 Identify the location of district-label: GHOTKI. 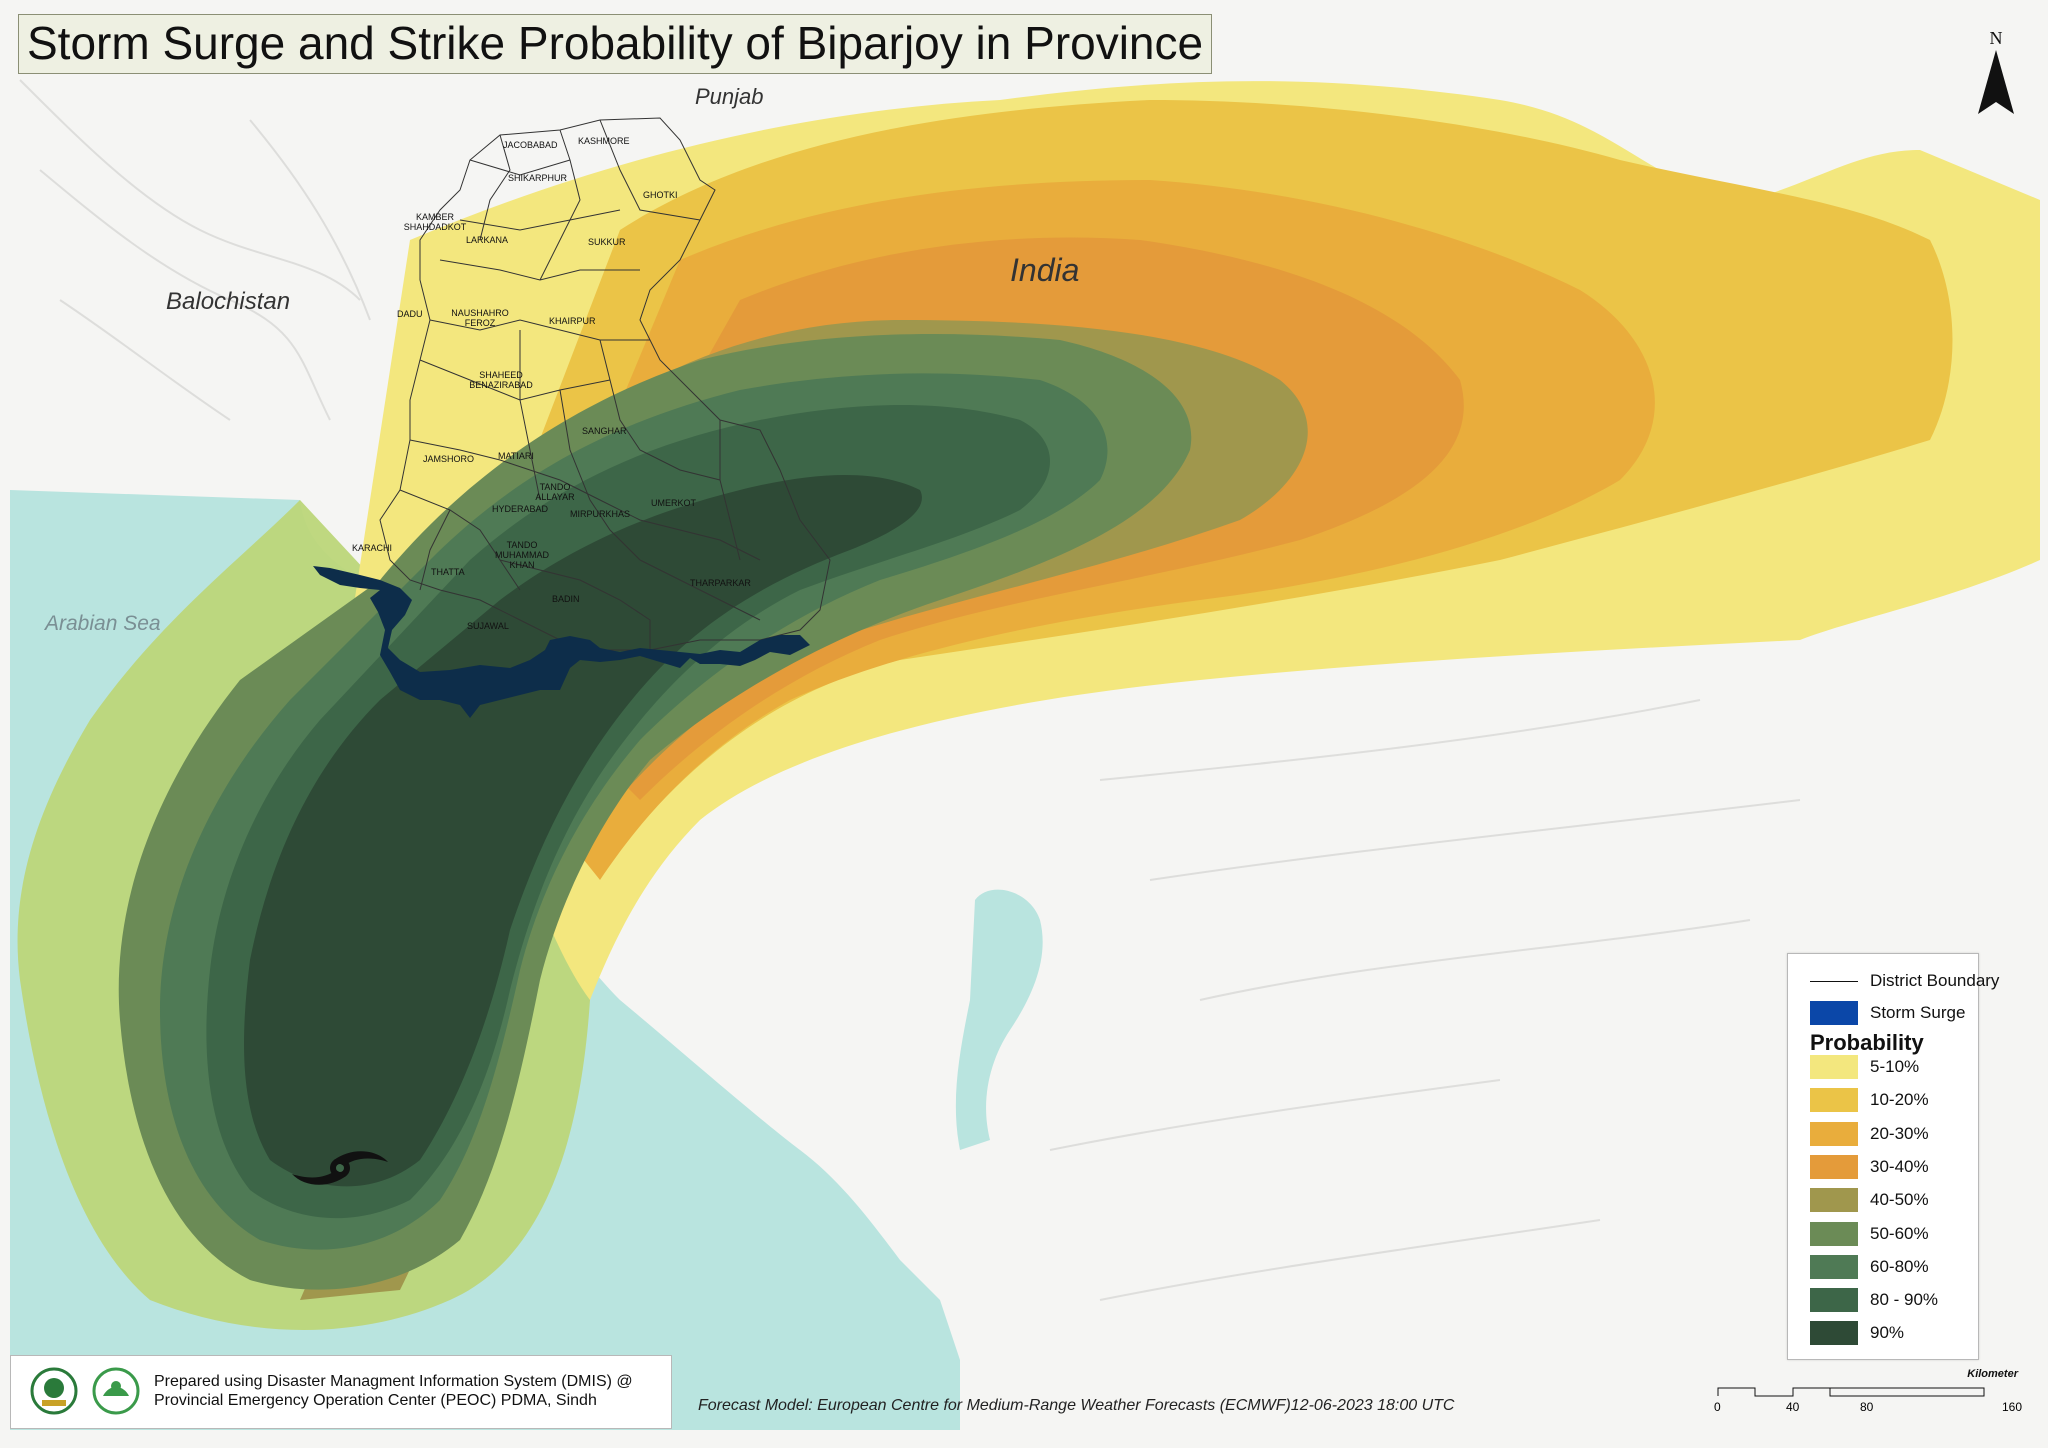
(660, 195).